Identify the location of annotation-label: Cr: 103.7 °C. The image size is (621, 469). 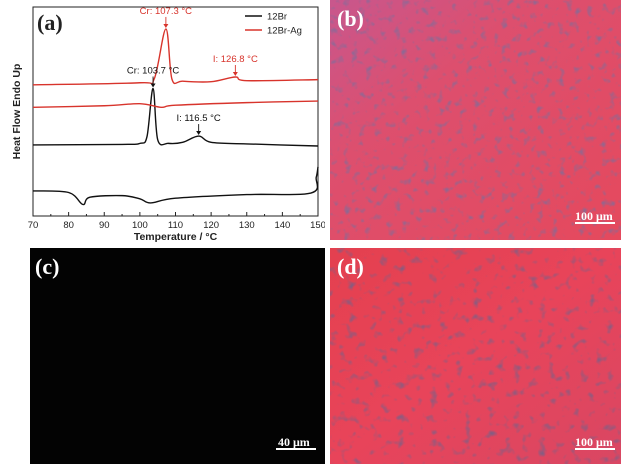
(153, 71).